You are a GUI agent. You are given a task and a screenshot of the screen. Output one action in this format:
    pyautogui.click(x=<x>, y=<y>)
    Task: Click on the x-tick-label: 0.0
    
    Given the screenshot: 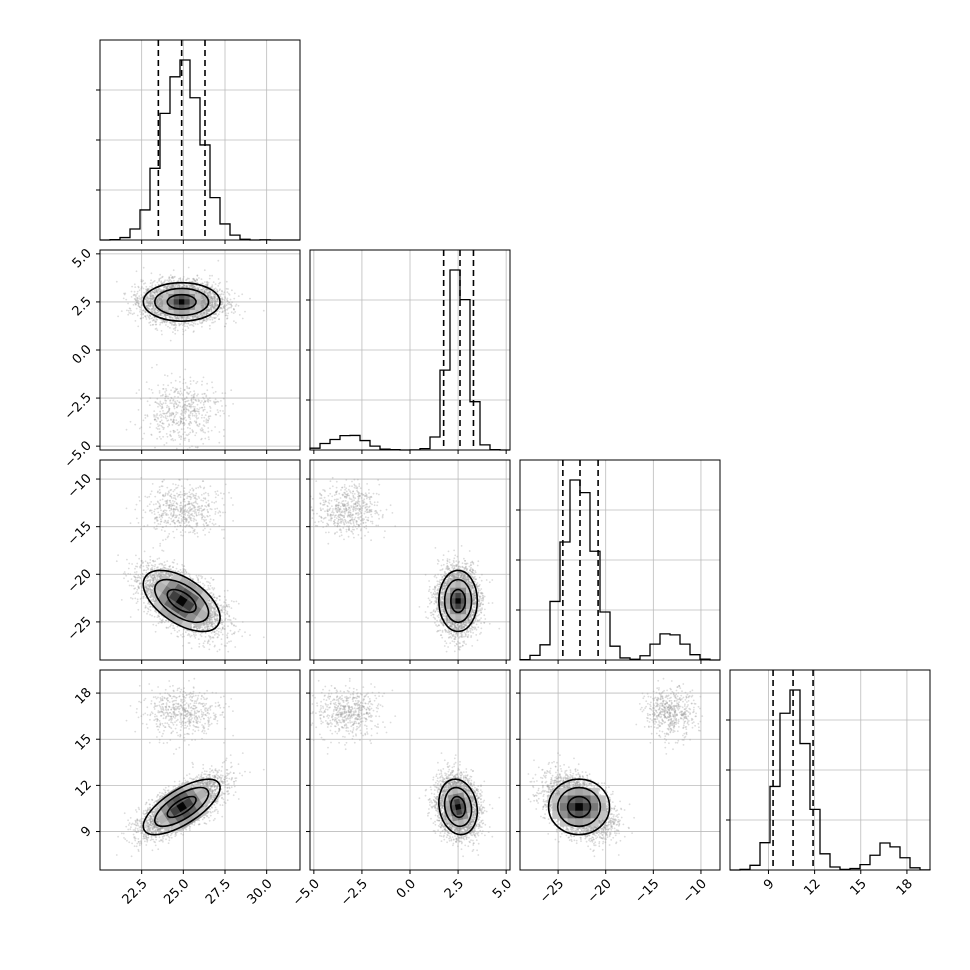 What is the action you would take?
    pyautogui.click(x=406, y=888)
    